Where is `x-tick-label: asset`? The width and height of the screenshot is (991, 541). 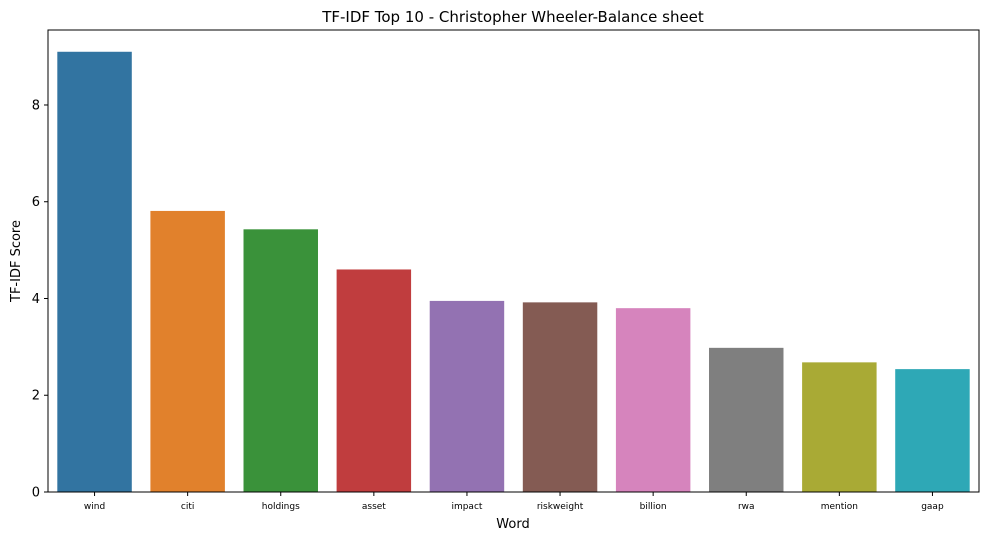
x-tick-label: asset is located at coordinates (374, 507).